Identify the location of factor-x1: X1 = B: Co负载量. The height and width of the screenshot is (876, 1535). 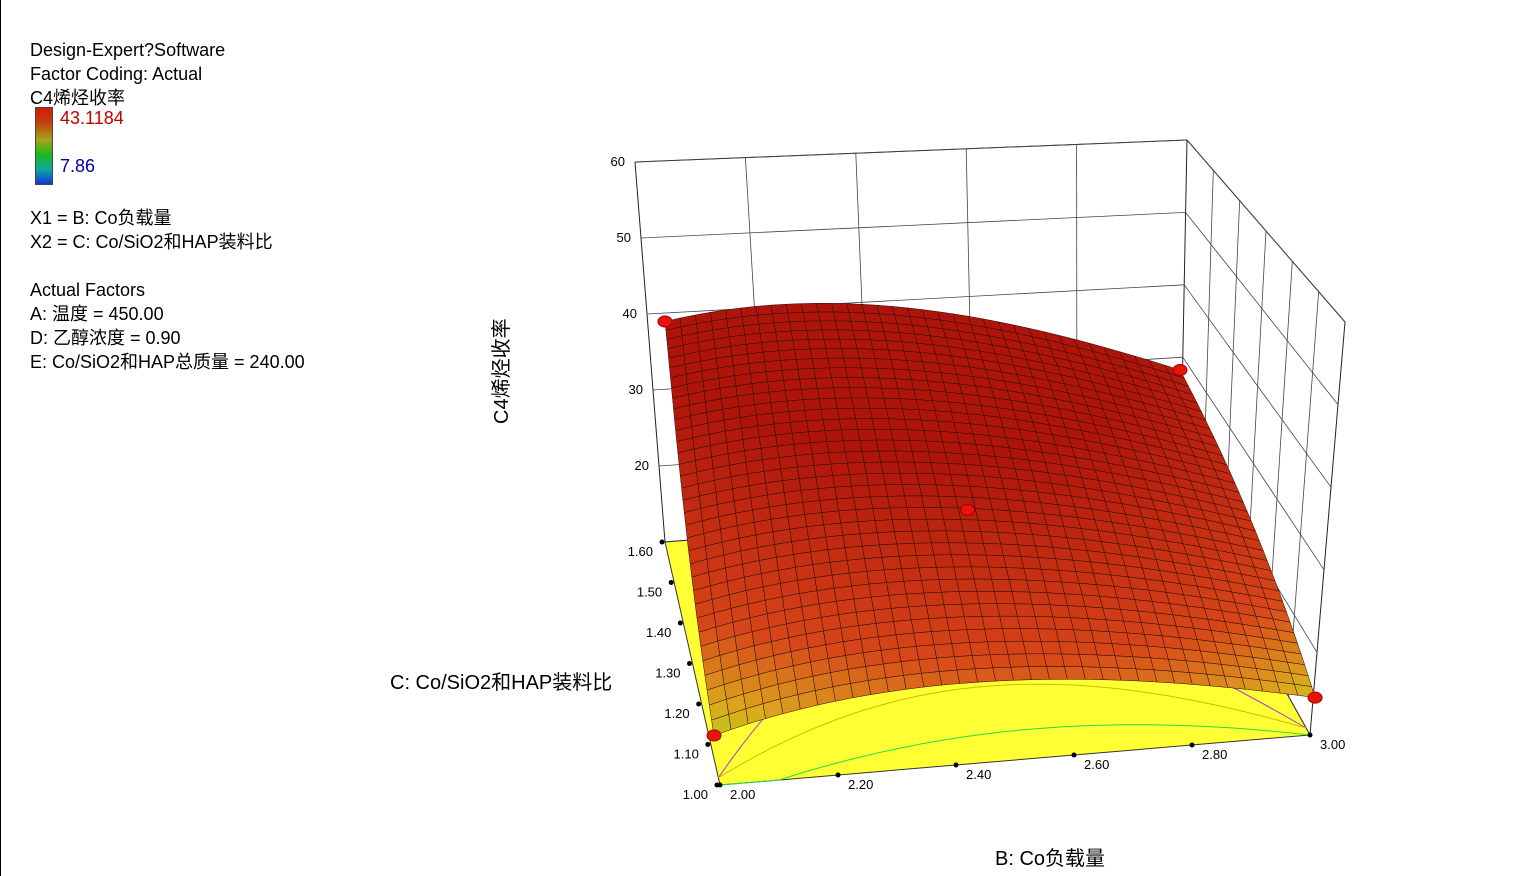
(101, 218).